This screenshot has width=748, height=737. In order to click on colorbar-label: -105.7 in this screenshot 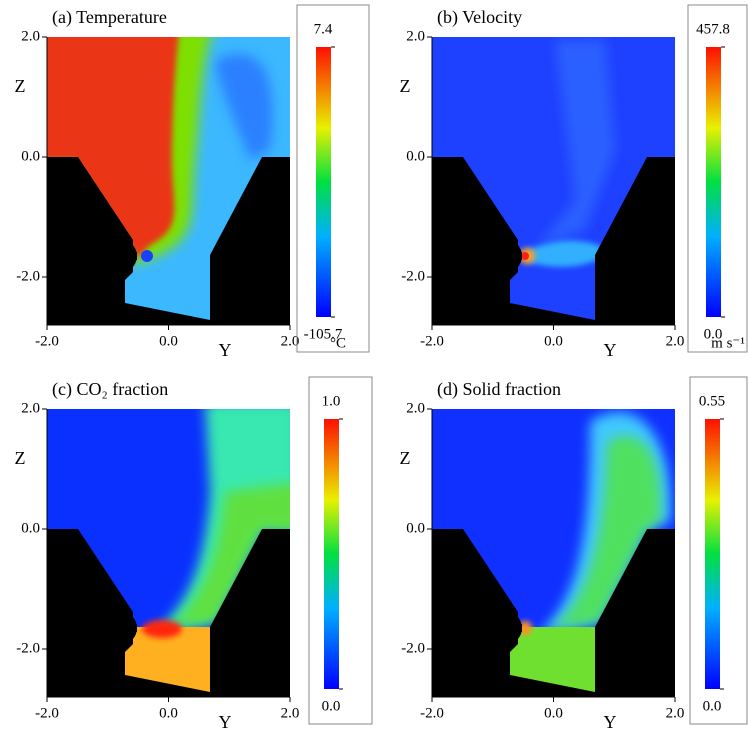, I will do `click(323, 334)`.